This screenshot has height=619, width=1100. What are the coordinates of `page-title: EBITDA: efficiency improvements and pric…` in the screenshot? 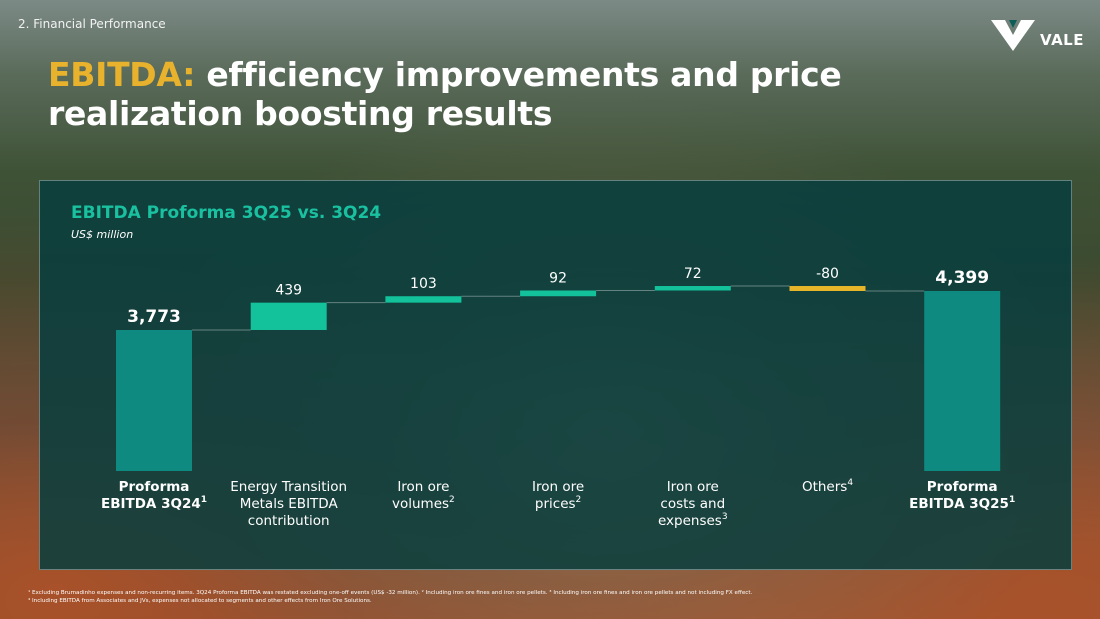 It's located at (458, 94).